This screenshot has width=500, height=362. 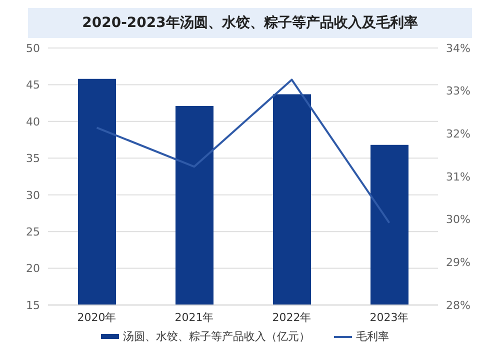 I want to click on y-tick-label: 25, so click(x=33, y=231).